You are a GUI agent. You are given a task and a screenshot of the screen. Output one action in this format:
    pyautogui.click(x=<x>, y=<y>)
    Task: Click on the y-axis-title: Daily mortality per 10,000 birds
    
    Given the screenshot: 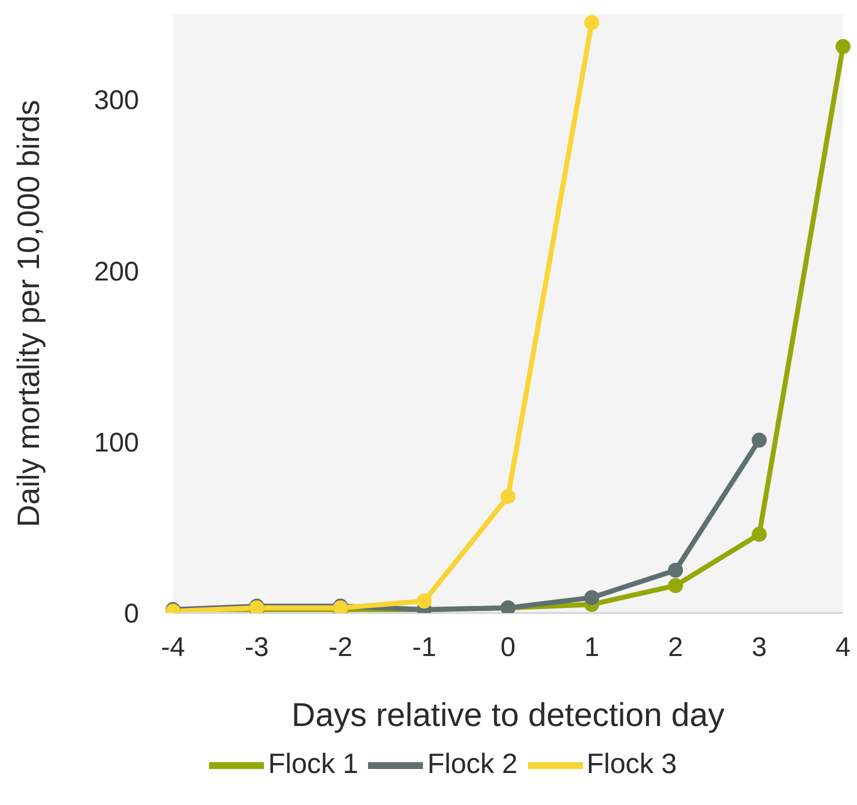 What is the action you would take?
    pyautogui.click(x=28, y=314)
    